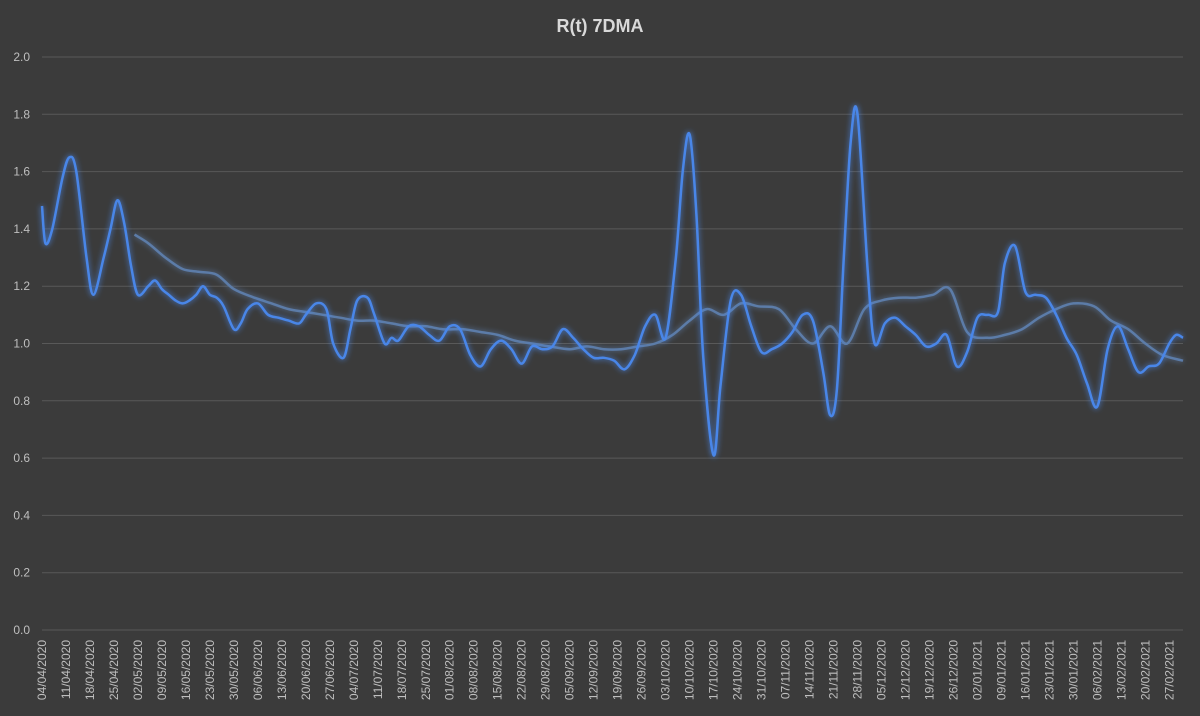 The width and height of the screenshot is (1200, 716). Describe the element at coordinates (450, 670) in the screenshot. I see `x-tick-label: 01/08/2020` at that location.